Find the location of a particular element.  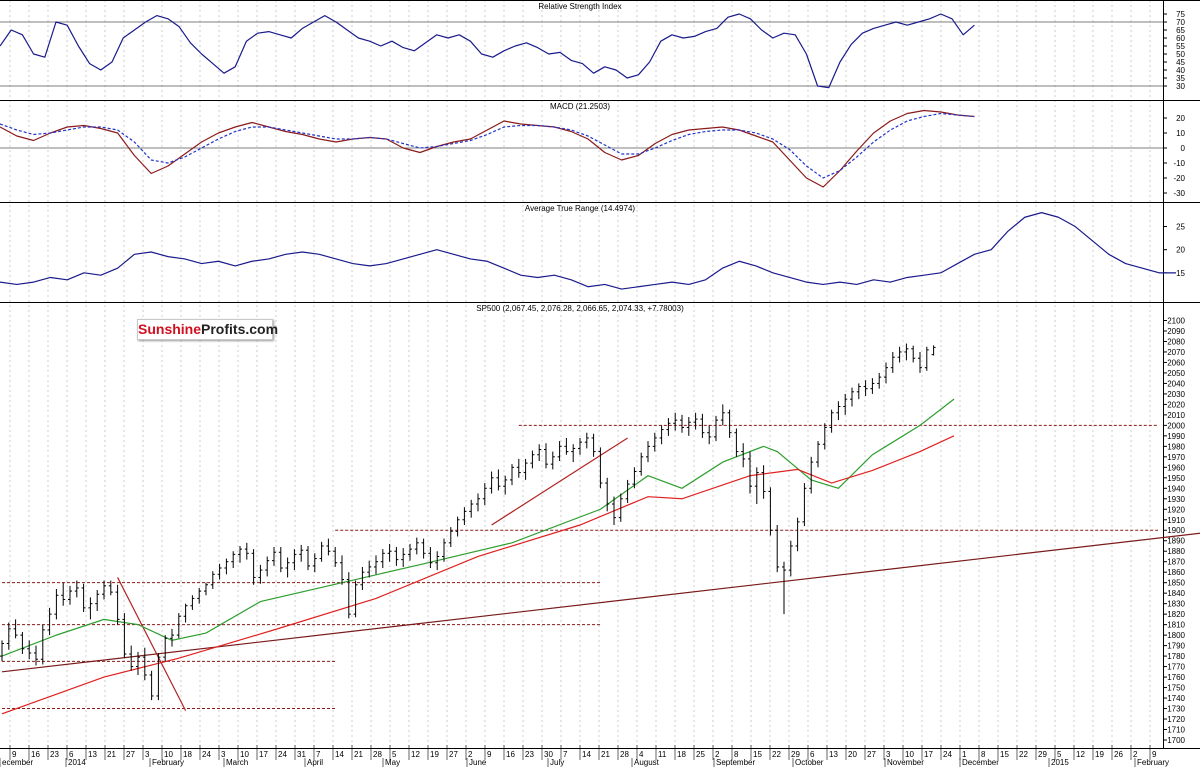

x-tick-label: 2 is located at coordinates (1135, 754).